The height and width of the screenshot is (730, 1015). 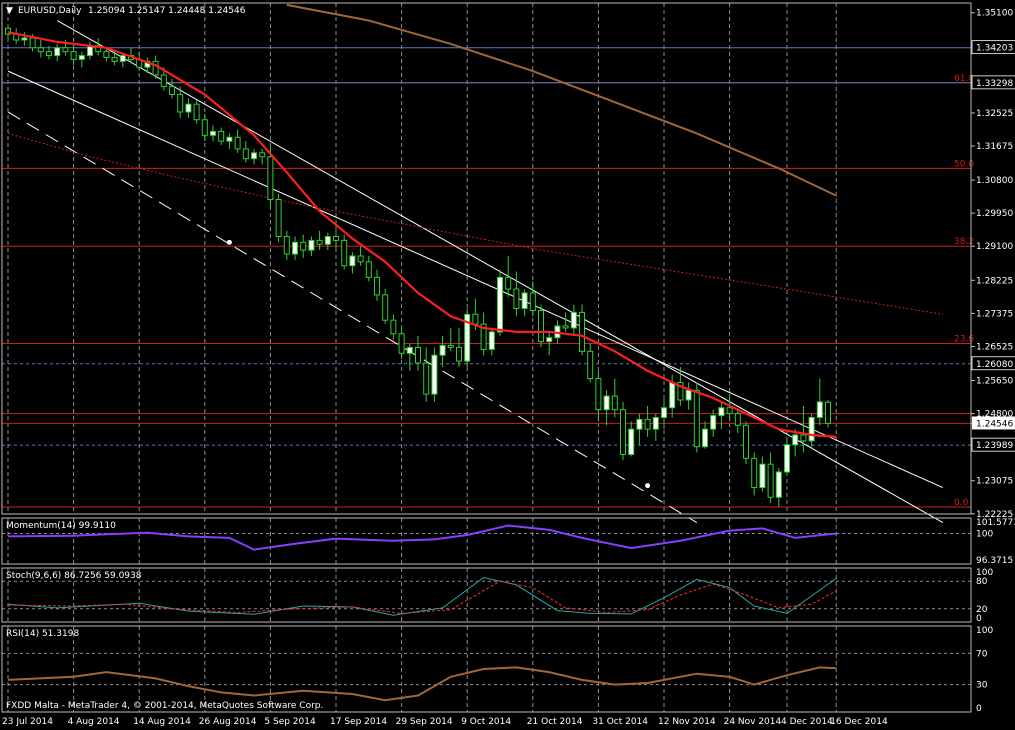 I want to click on stochastic-title: Stoch(9,6,6) 86.7256 59.0938, so click(x=74, y=576).